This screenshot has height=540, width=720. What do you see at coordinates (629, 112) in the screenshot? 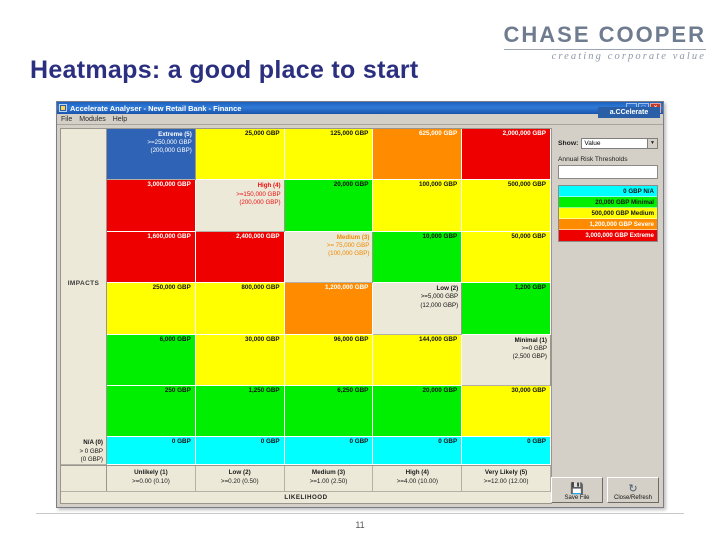
I see `accelerate-badge: a.CCelerate` at bounding box center [629, 112].